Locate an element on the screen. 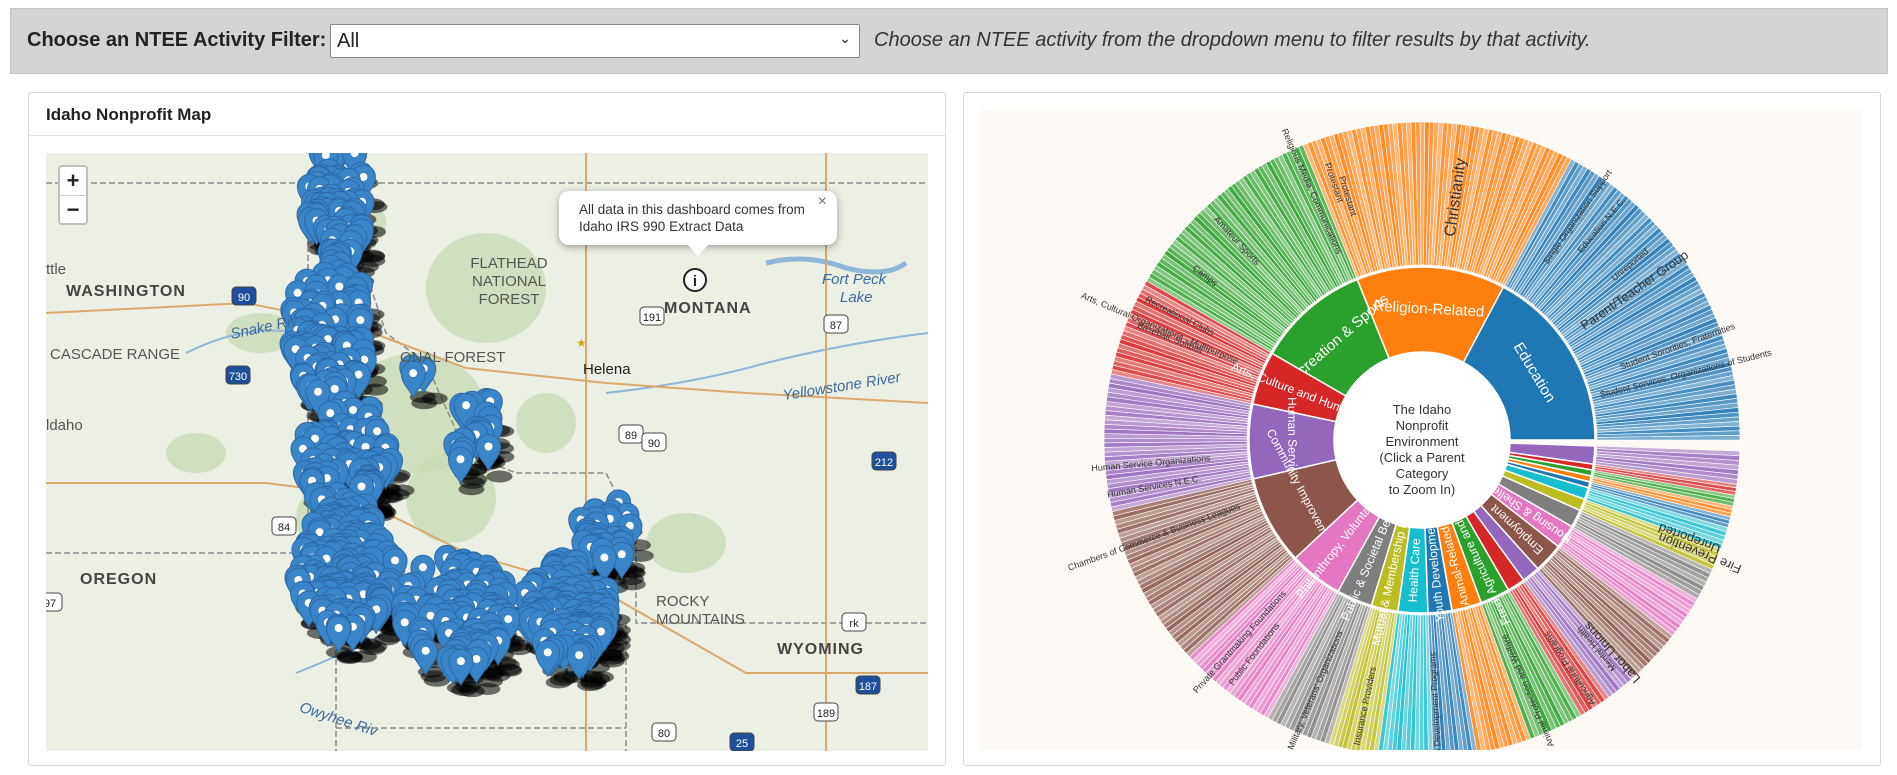 Image resolution: width=1897 pixels, height=775 pixels. sunburst-parent-label: Health Care is located at coordinates (1414, 570).